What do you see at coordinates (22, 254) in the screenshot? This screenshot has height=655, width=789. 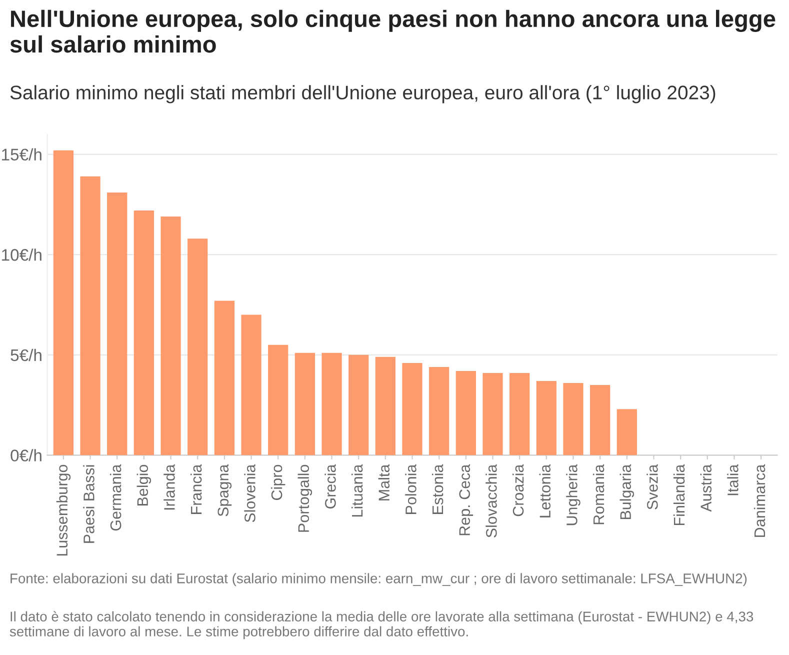 I see `y-tick-label: 10€/h` at bounding box center [22, 254].